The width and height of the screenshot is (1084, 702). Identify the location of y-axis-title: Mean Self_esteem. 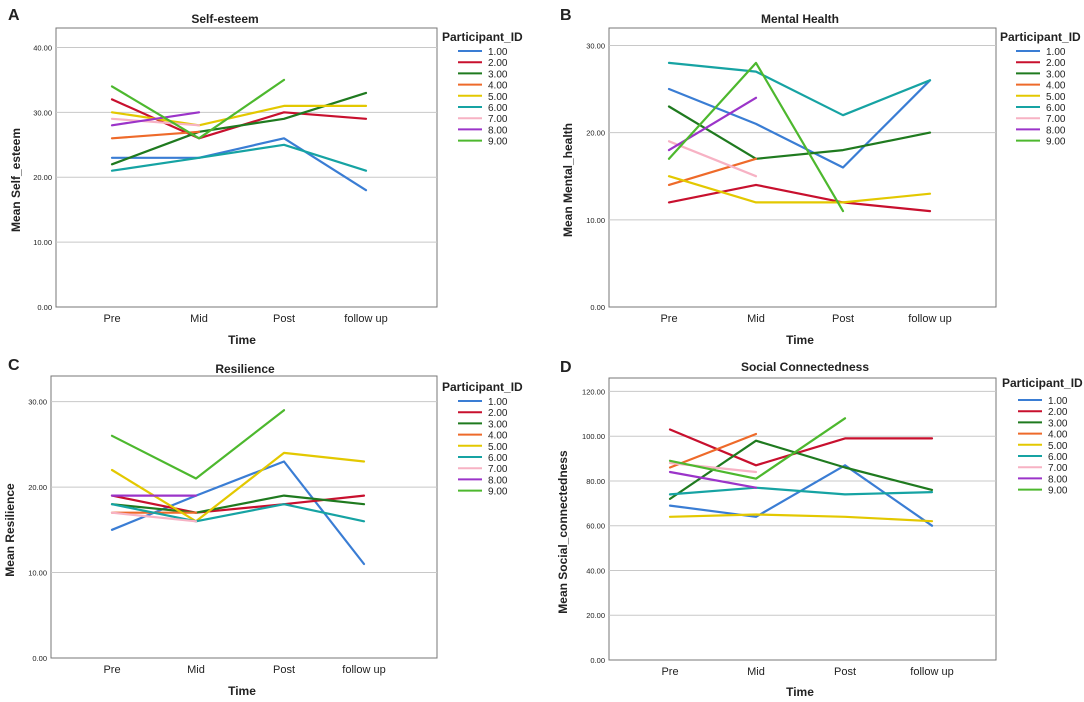
(16, 180).